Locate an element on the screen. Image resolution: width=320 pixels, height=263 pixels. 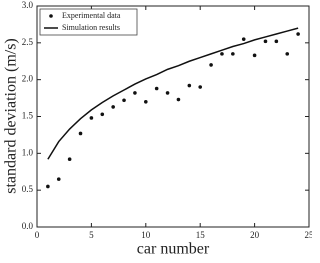
y-tick-label: 2.0 is located at coordinates (28, 79).